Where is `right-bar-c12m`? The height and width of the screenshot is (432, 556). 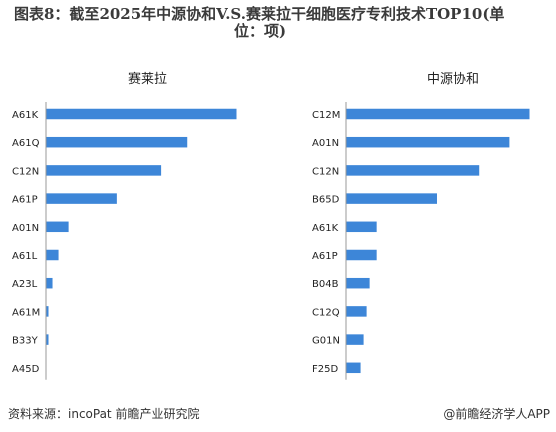 right-bar-c12m is located at coordinates (438, 114).